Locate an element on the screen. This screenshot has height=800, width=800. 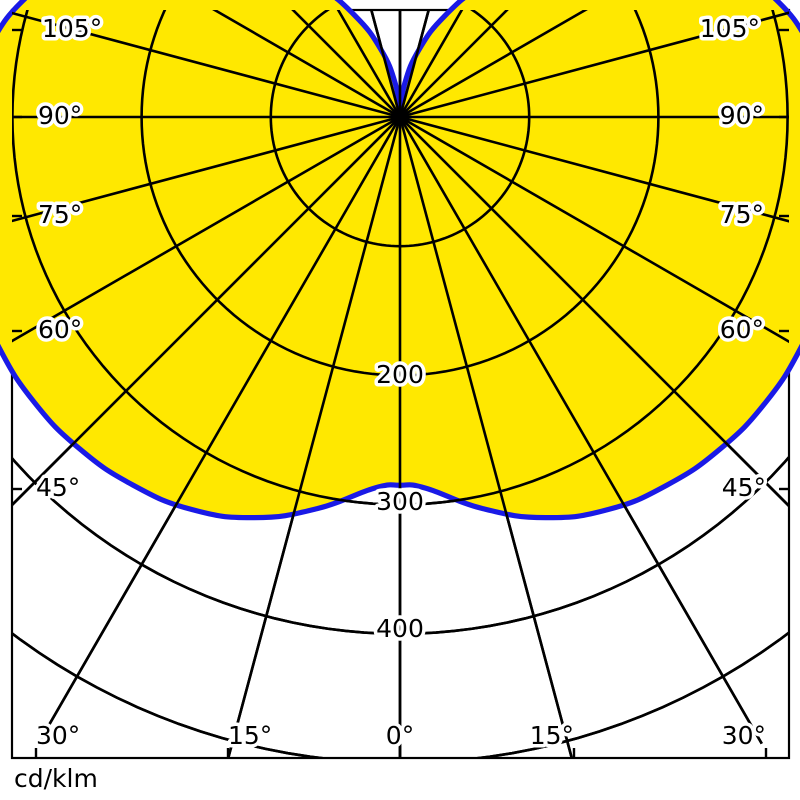
unit-label: cd/klm is located at coordinates (56, 778).